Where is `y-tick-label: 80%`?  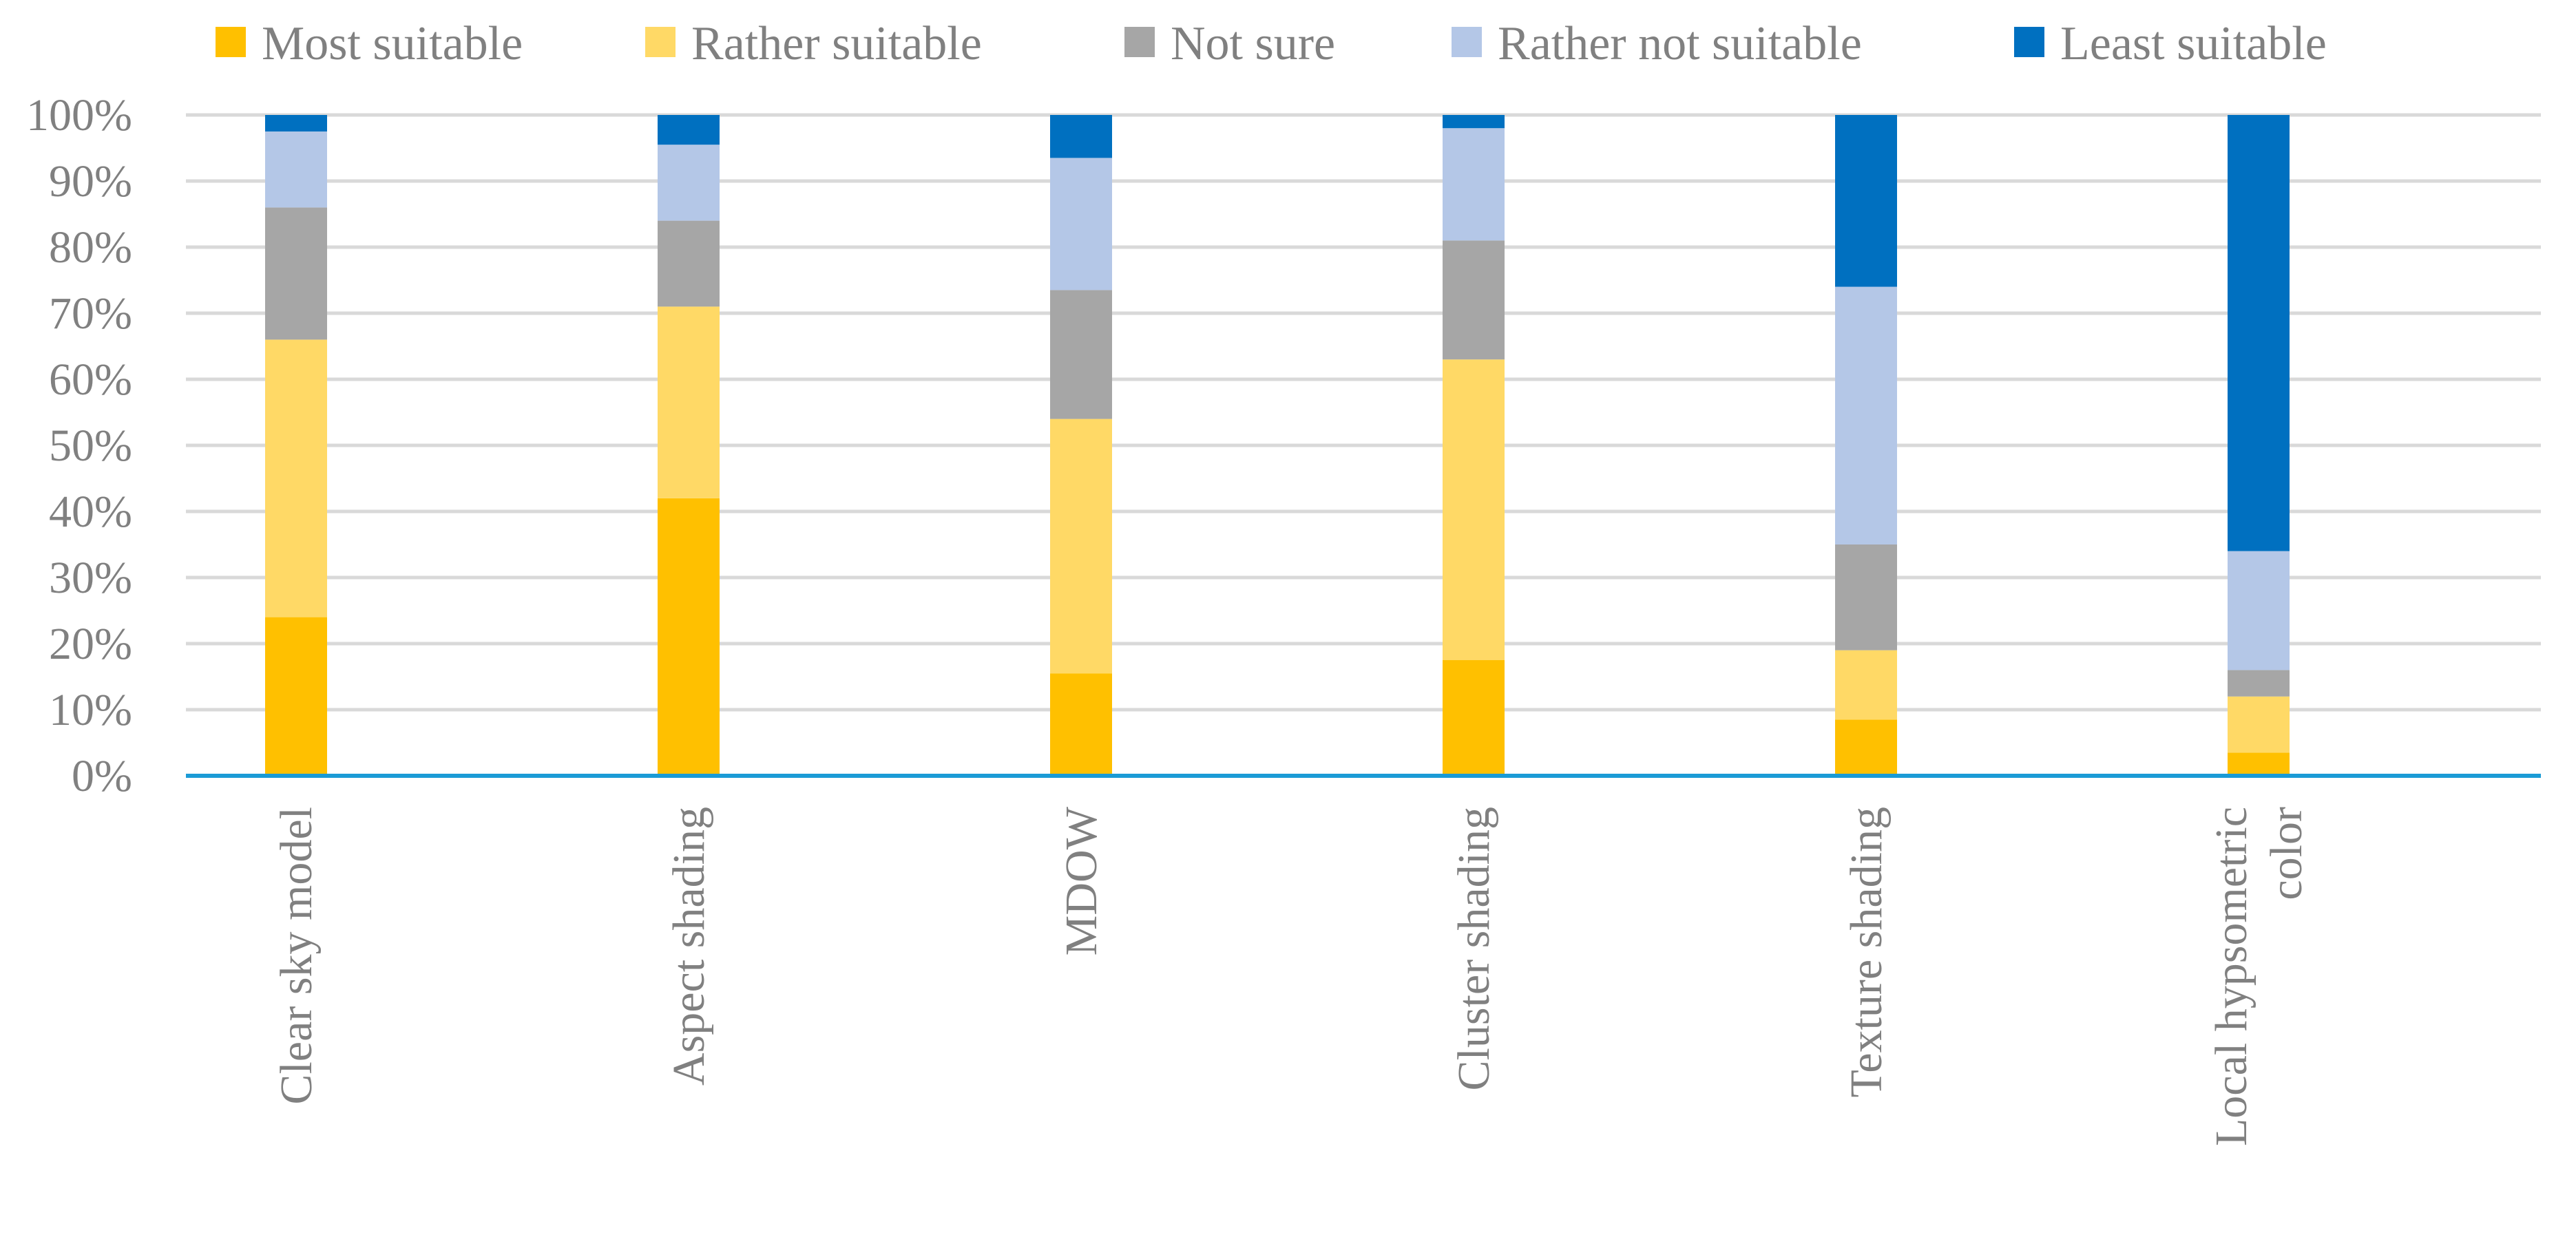 y-tick-label: 80% is located at coordinates (90, 248).